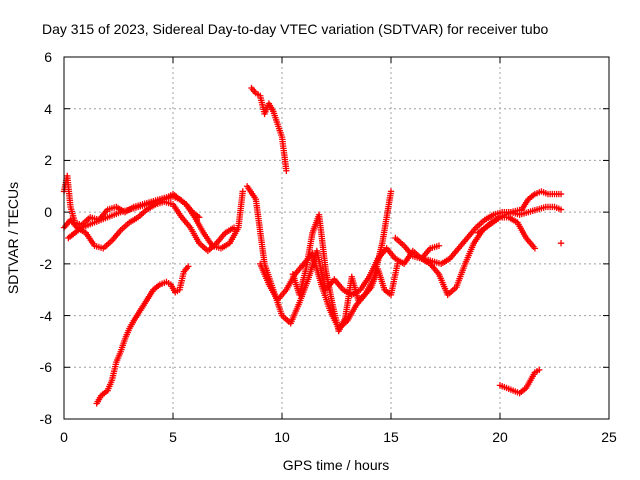 The image size is (640, 480). What do you see at coordinates (46, 316) in the screenshot?
I see `y-tick-label: -4` at bounding box center [46, 316].